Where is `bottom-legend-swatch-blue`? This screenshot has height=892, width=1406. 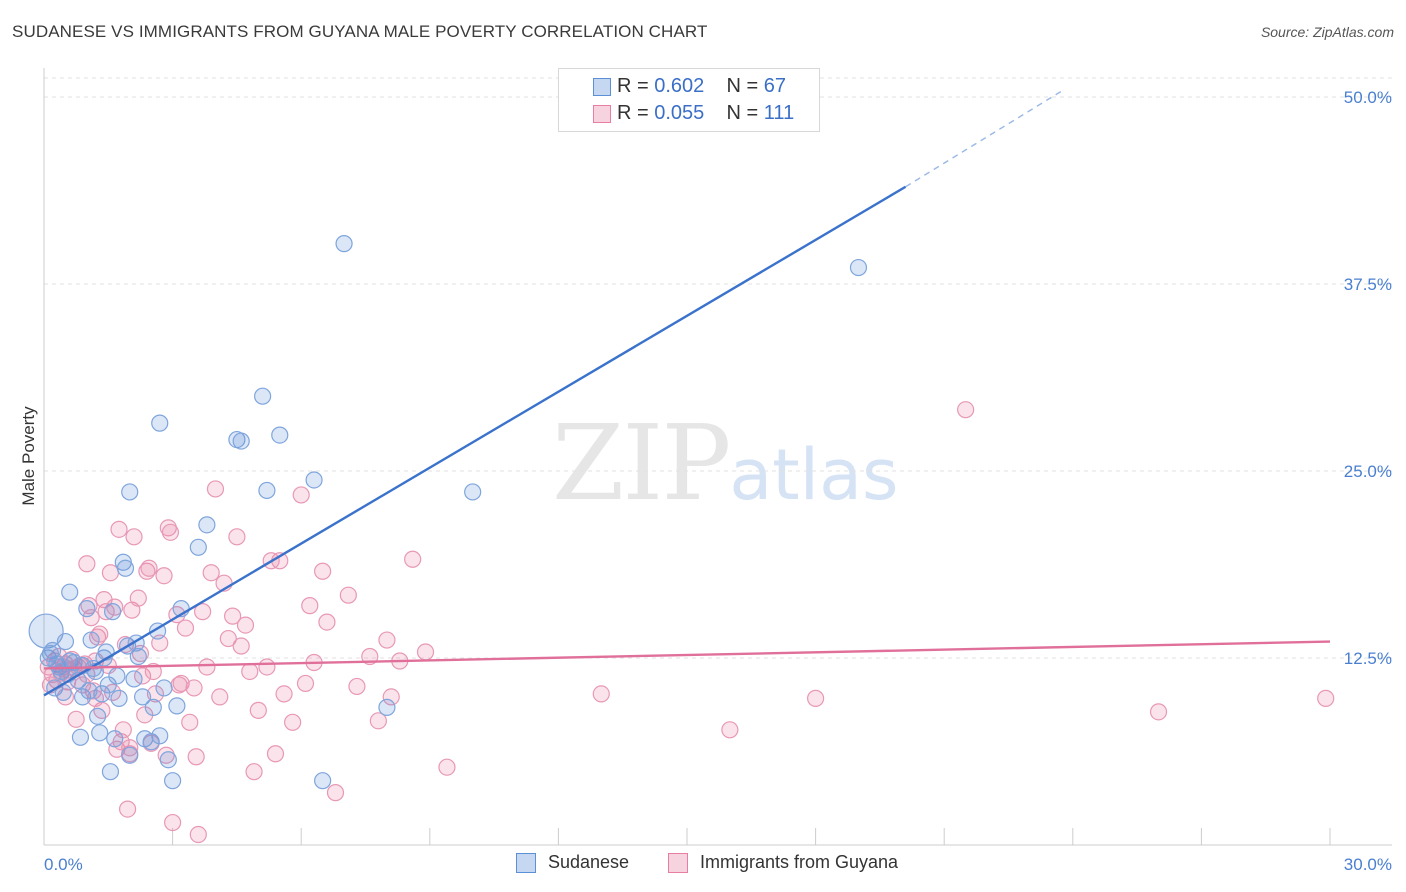
bottom-legend-swatch-blue is located at coordinates (526, 863).